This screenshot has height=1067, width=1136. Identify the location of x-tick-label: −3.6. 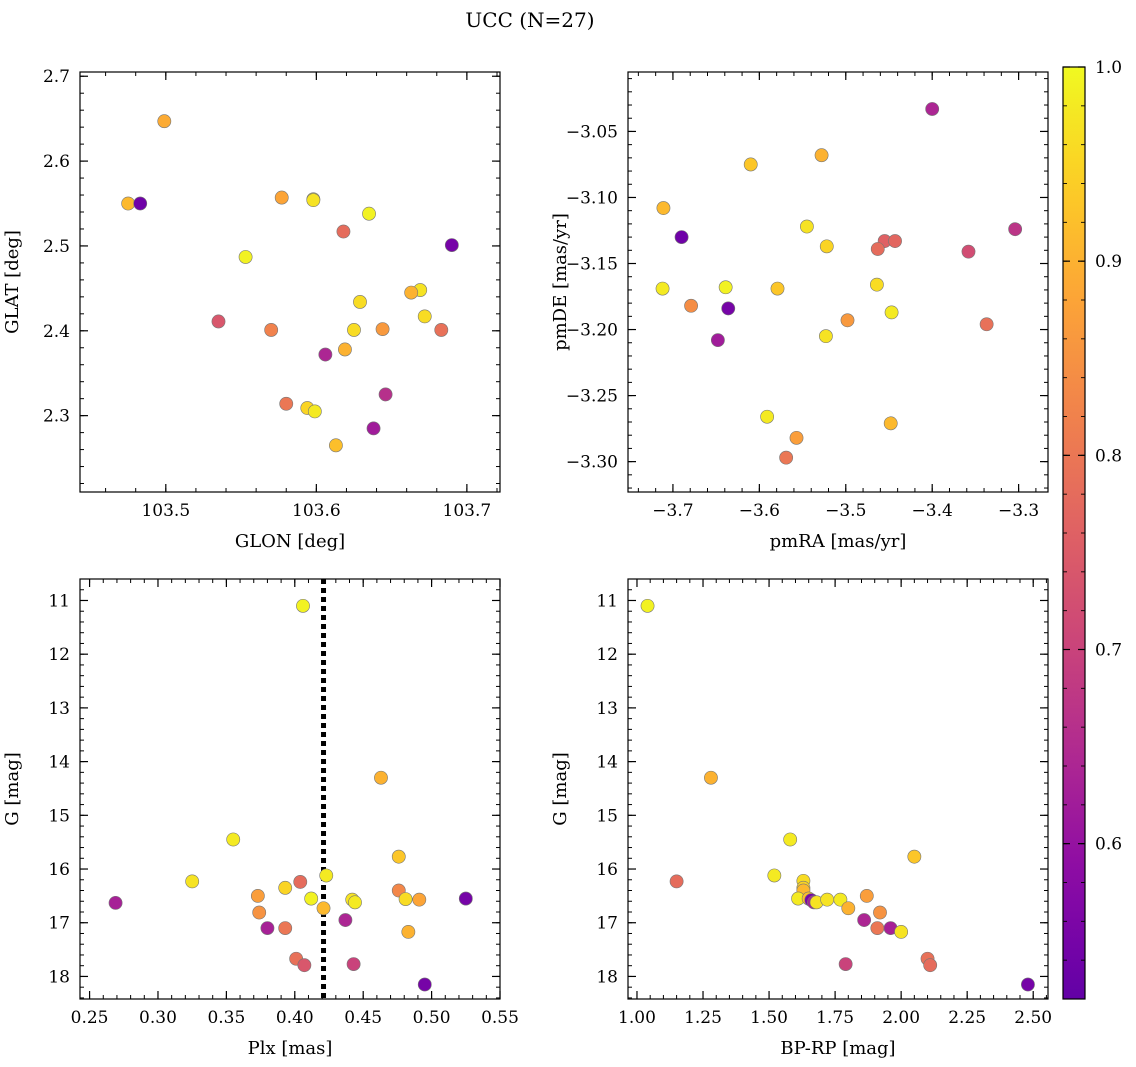
(759, 511).